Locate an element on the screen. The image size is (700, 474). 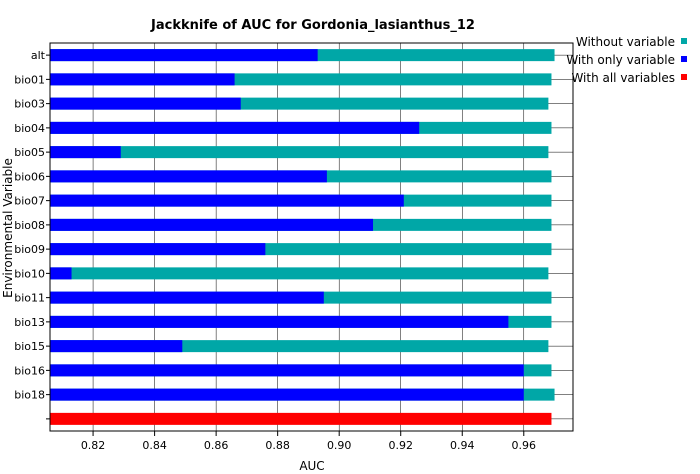
y-tick-label: bio10 is located at coordinates (29, 273).